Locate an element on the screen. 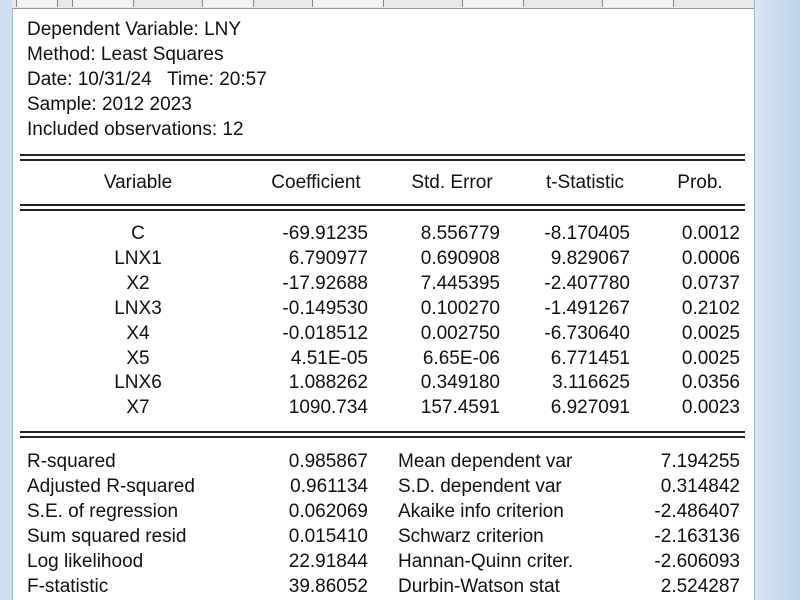 This screenshot has width=800, height=600. table-cell: 0.0006 is located at coordinates (710, 258).